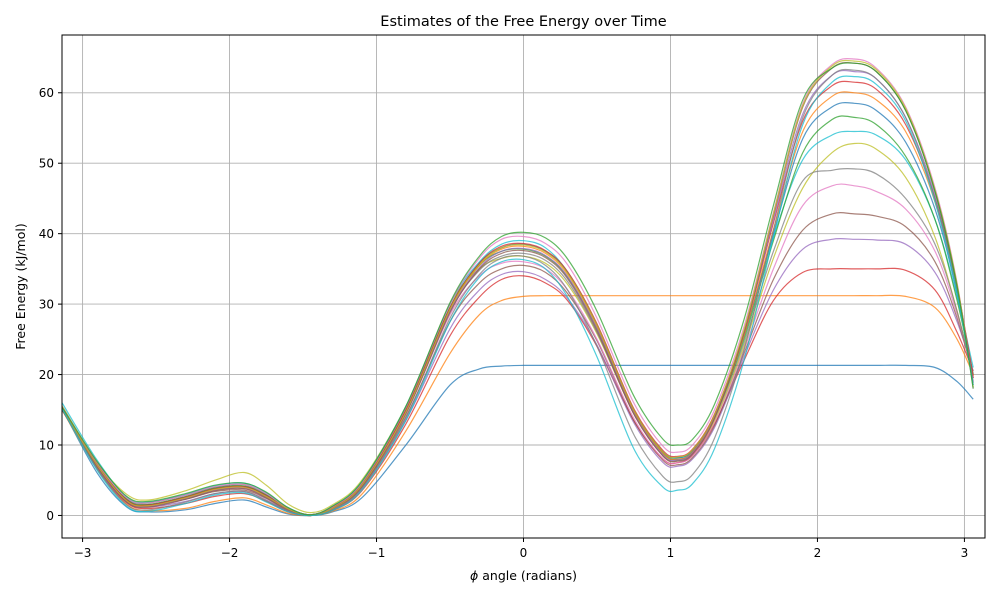  I want to click on x-axis-label: ϕ angle (radians), so click(523, 575).